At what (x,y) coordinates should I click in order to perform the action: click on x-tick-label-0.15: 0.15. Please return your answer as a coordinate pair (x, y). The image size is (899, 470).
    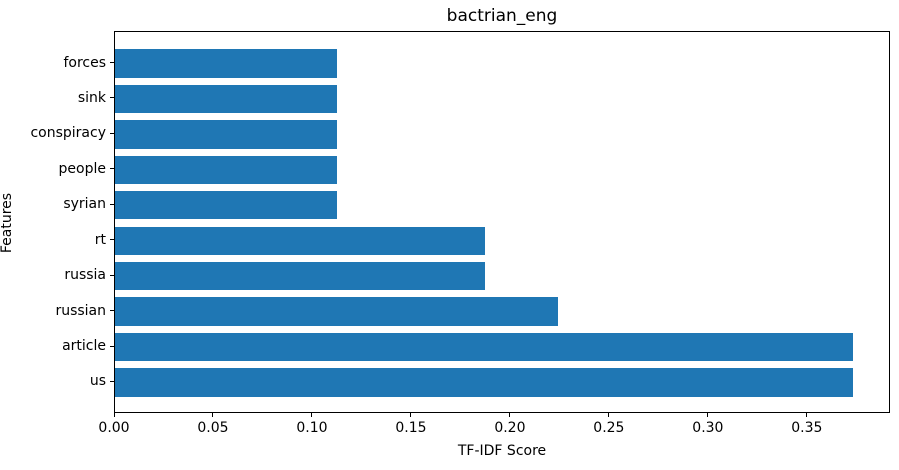
    Looking at the image, I should click on (411, 428).